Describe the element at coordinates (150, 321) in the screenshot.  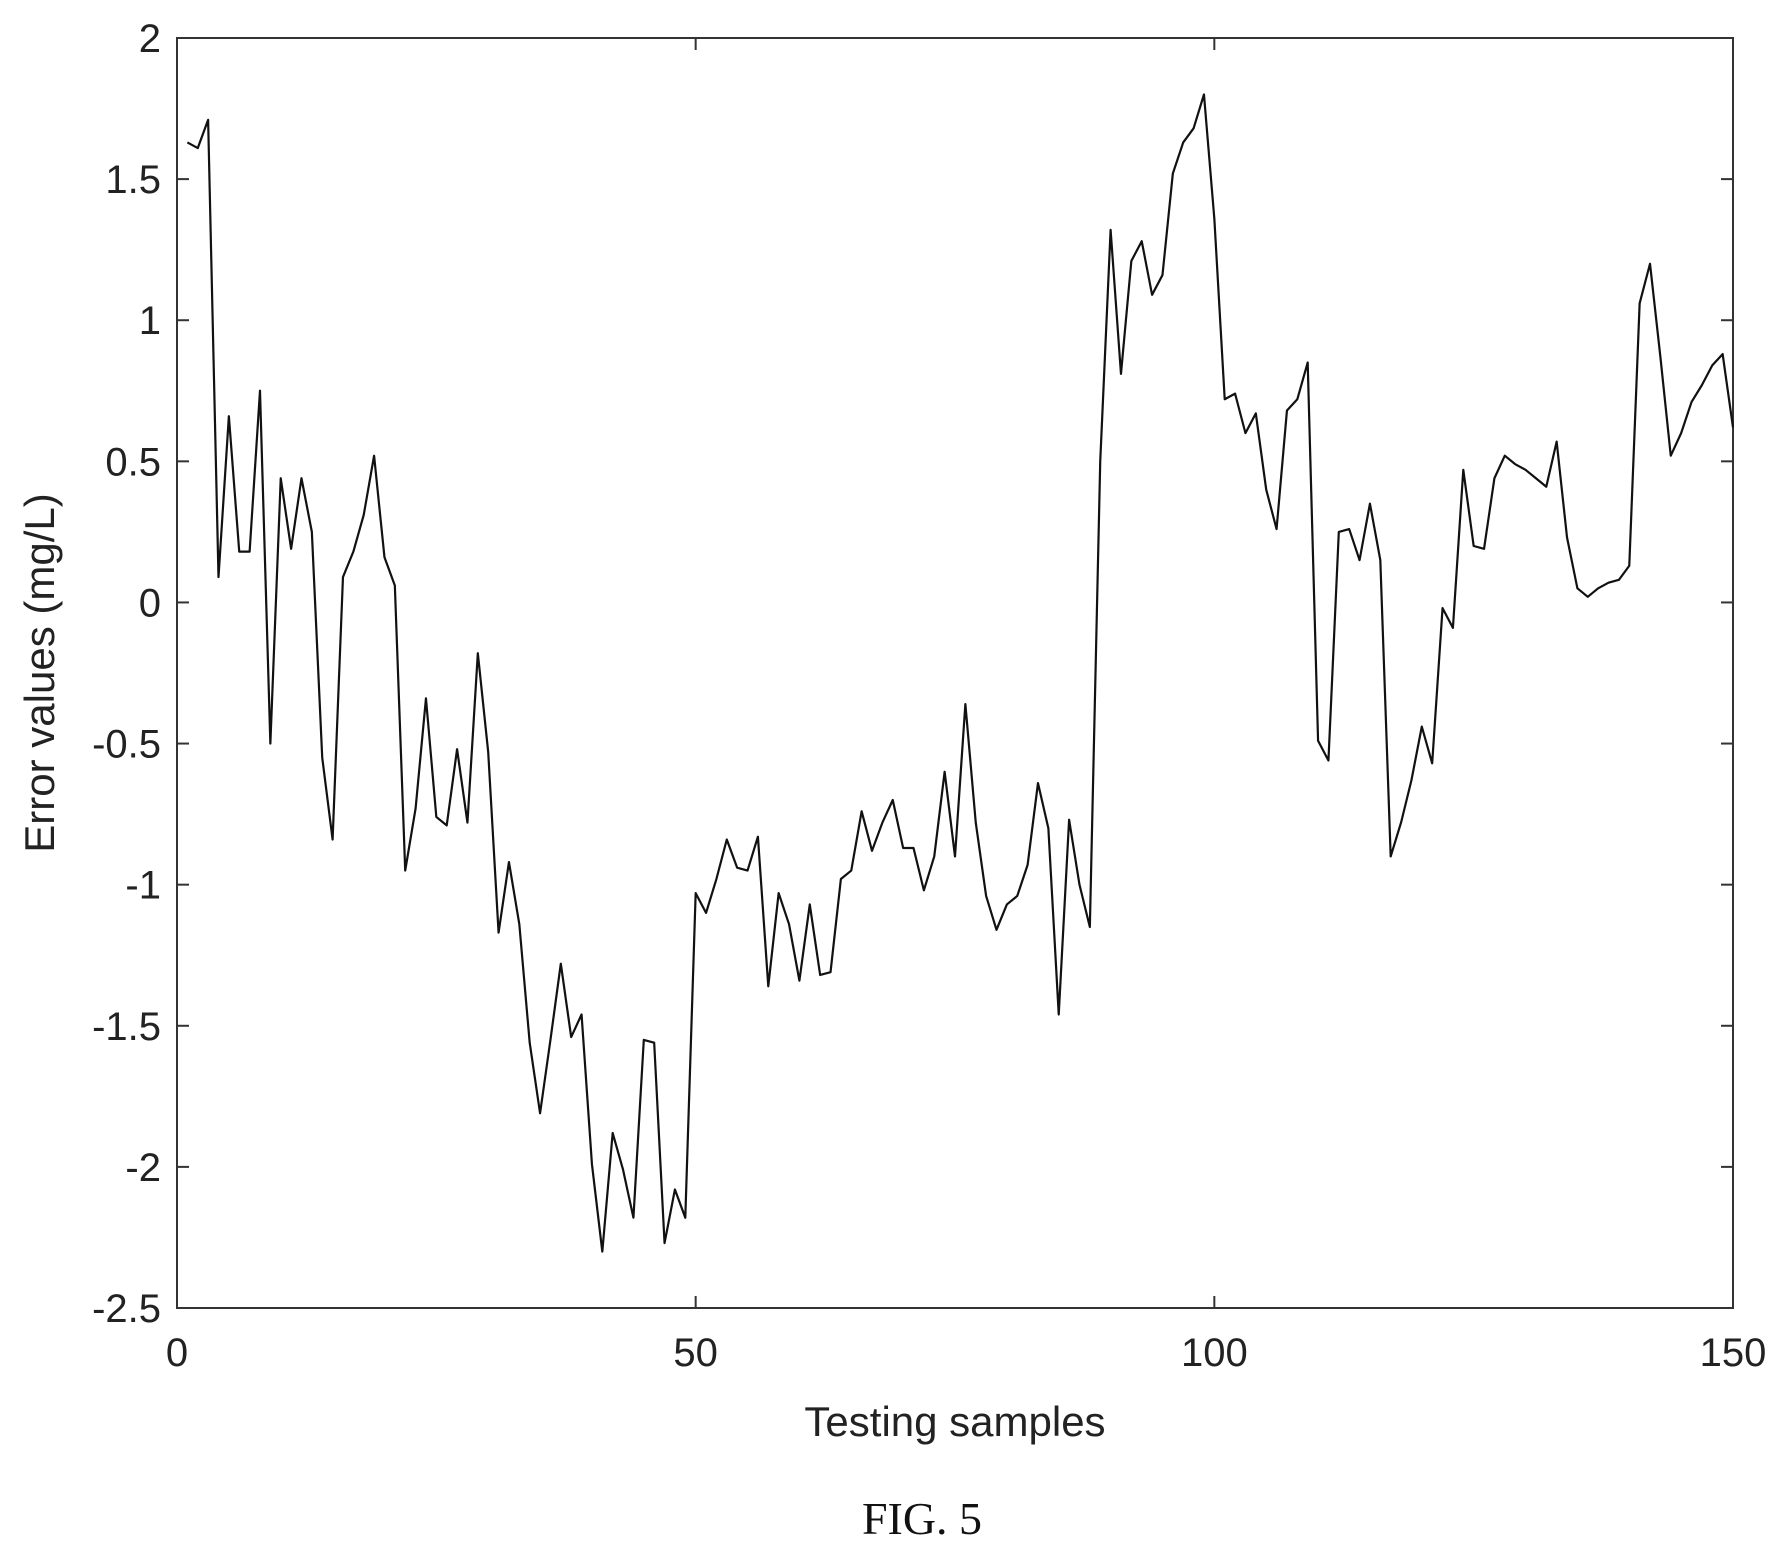
I see `y-tick-label: 1` at that location.